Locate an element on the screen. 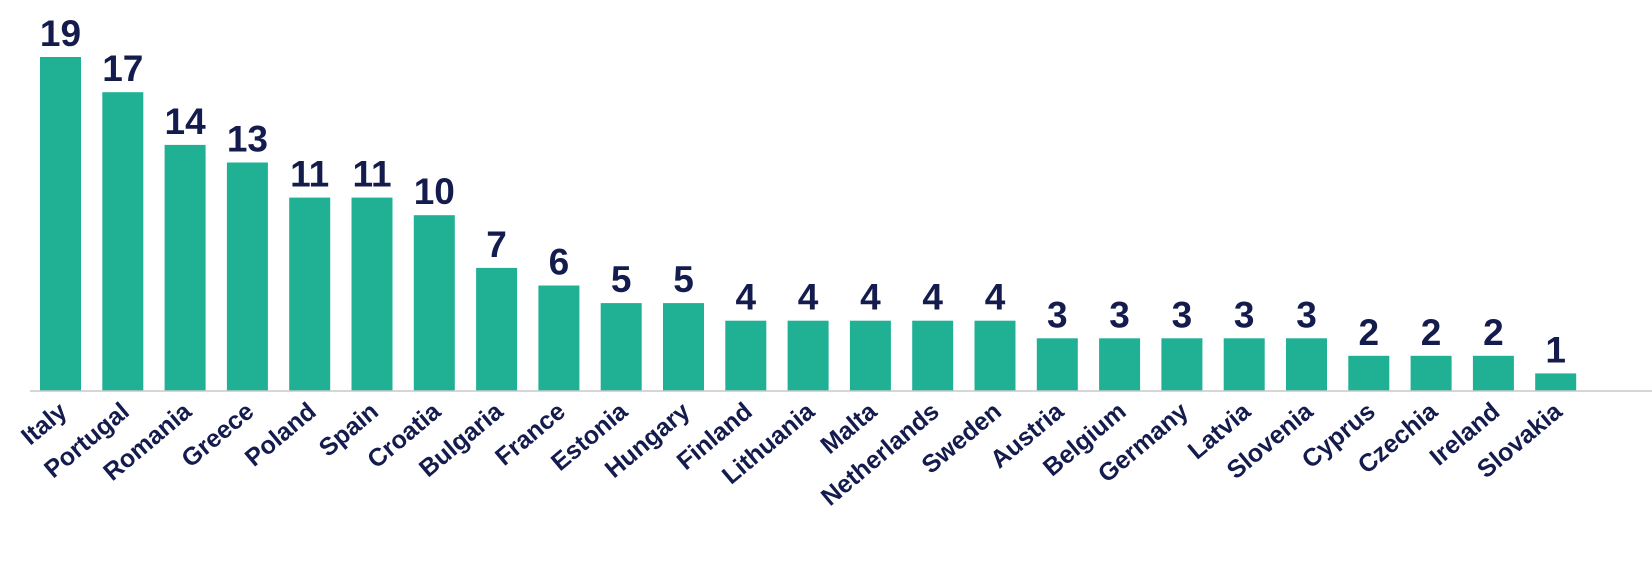 The image size is (1652, 584). value-label-cyprus: 2 is located at coordinates (1369, 332).